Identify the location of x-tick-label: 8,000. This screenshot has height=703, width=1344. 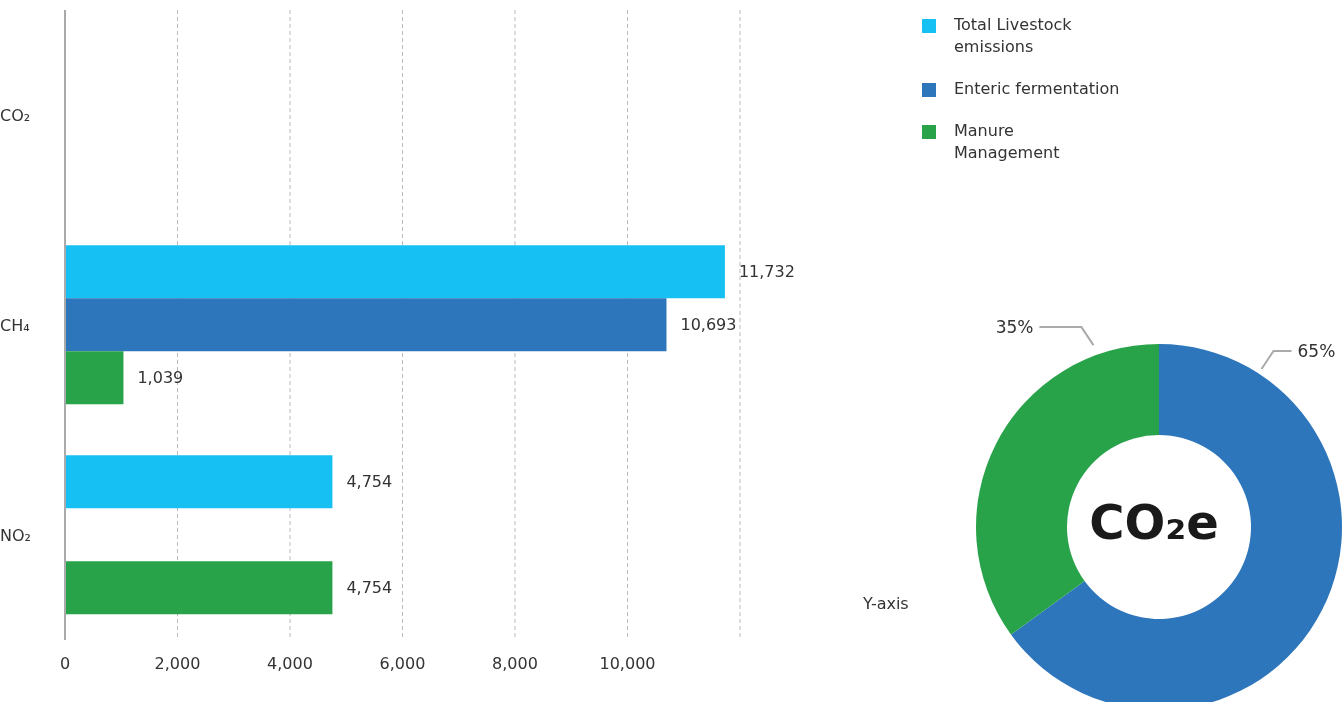
(515, 664).